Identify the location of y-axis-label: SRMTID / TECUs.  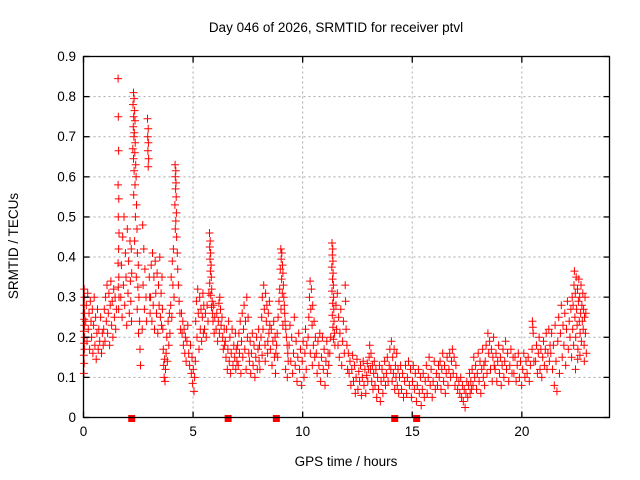
(13, 246).